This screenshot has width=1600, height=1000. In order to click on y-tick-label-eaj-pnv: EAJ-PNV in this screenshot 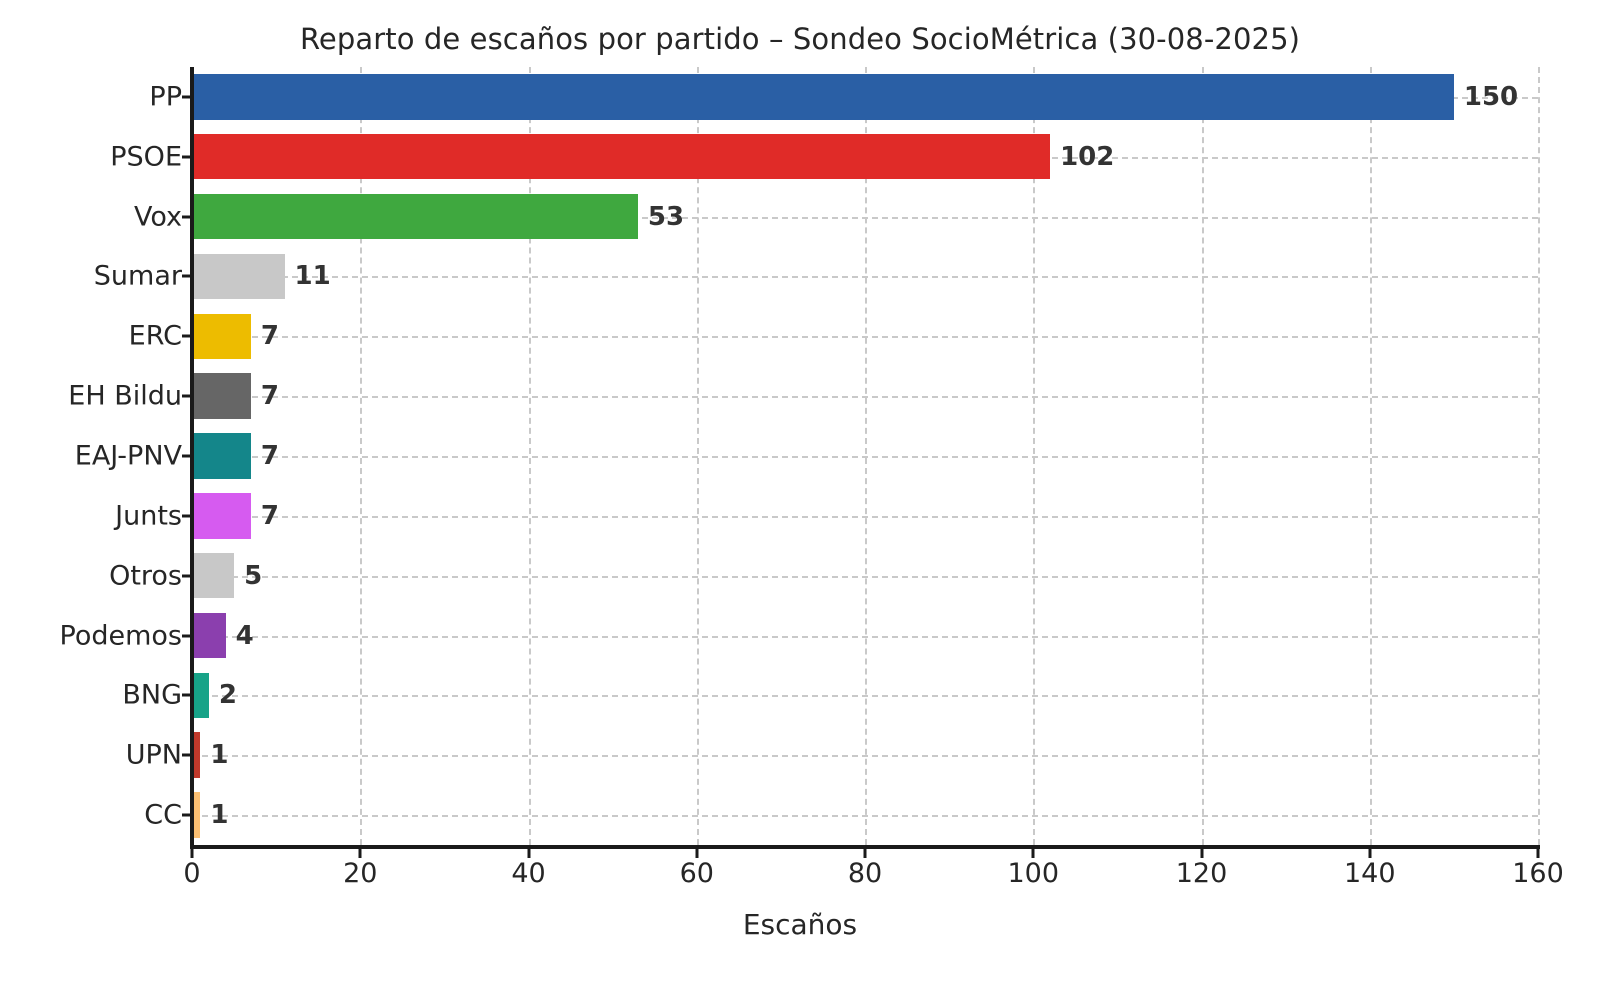, I will do `click(128, 456)`.